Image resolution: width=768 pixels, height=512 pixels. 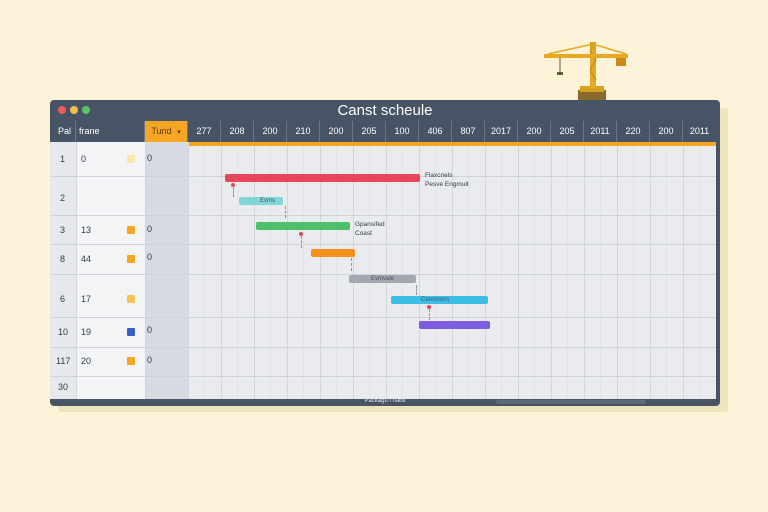 What do you see at coordinates (402, 131) in the screenshot?
I see `timeline-header: 100` at bounding box center [402, 131].